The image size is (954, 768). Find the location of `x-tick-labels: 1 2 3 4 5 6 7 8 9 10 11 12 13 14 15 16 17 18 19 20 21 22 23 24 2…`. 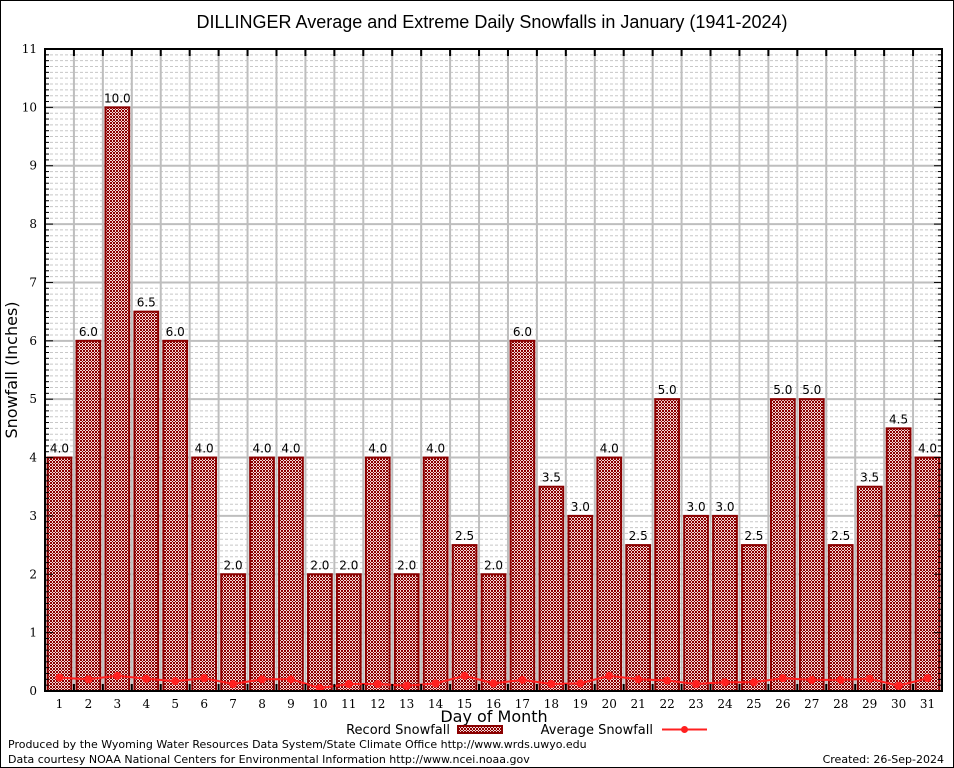

x-tick-labels: 1 2 3 4 5 6 7 8 9 10 11 12 13 14 15 16 17 18 19 20 21 22 23 24 2… is located at coordinates (496, 704).